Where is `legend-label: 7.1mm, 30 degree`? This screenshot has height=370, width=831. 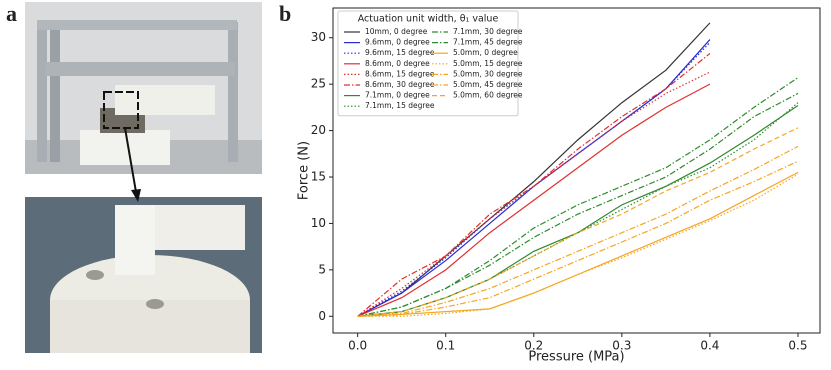 legend-label: 7.1mm, 30 degree is located at coordinates (488, 31).